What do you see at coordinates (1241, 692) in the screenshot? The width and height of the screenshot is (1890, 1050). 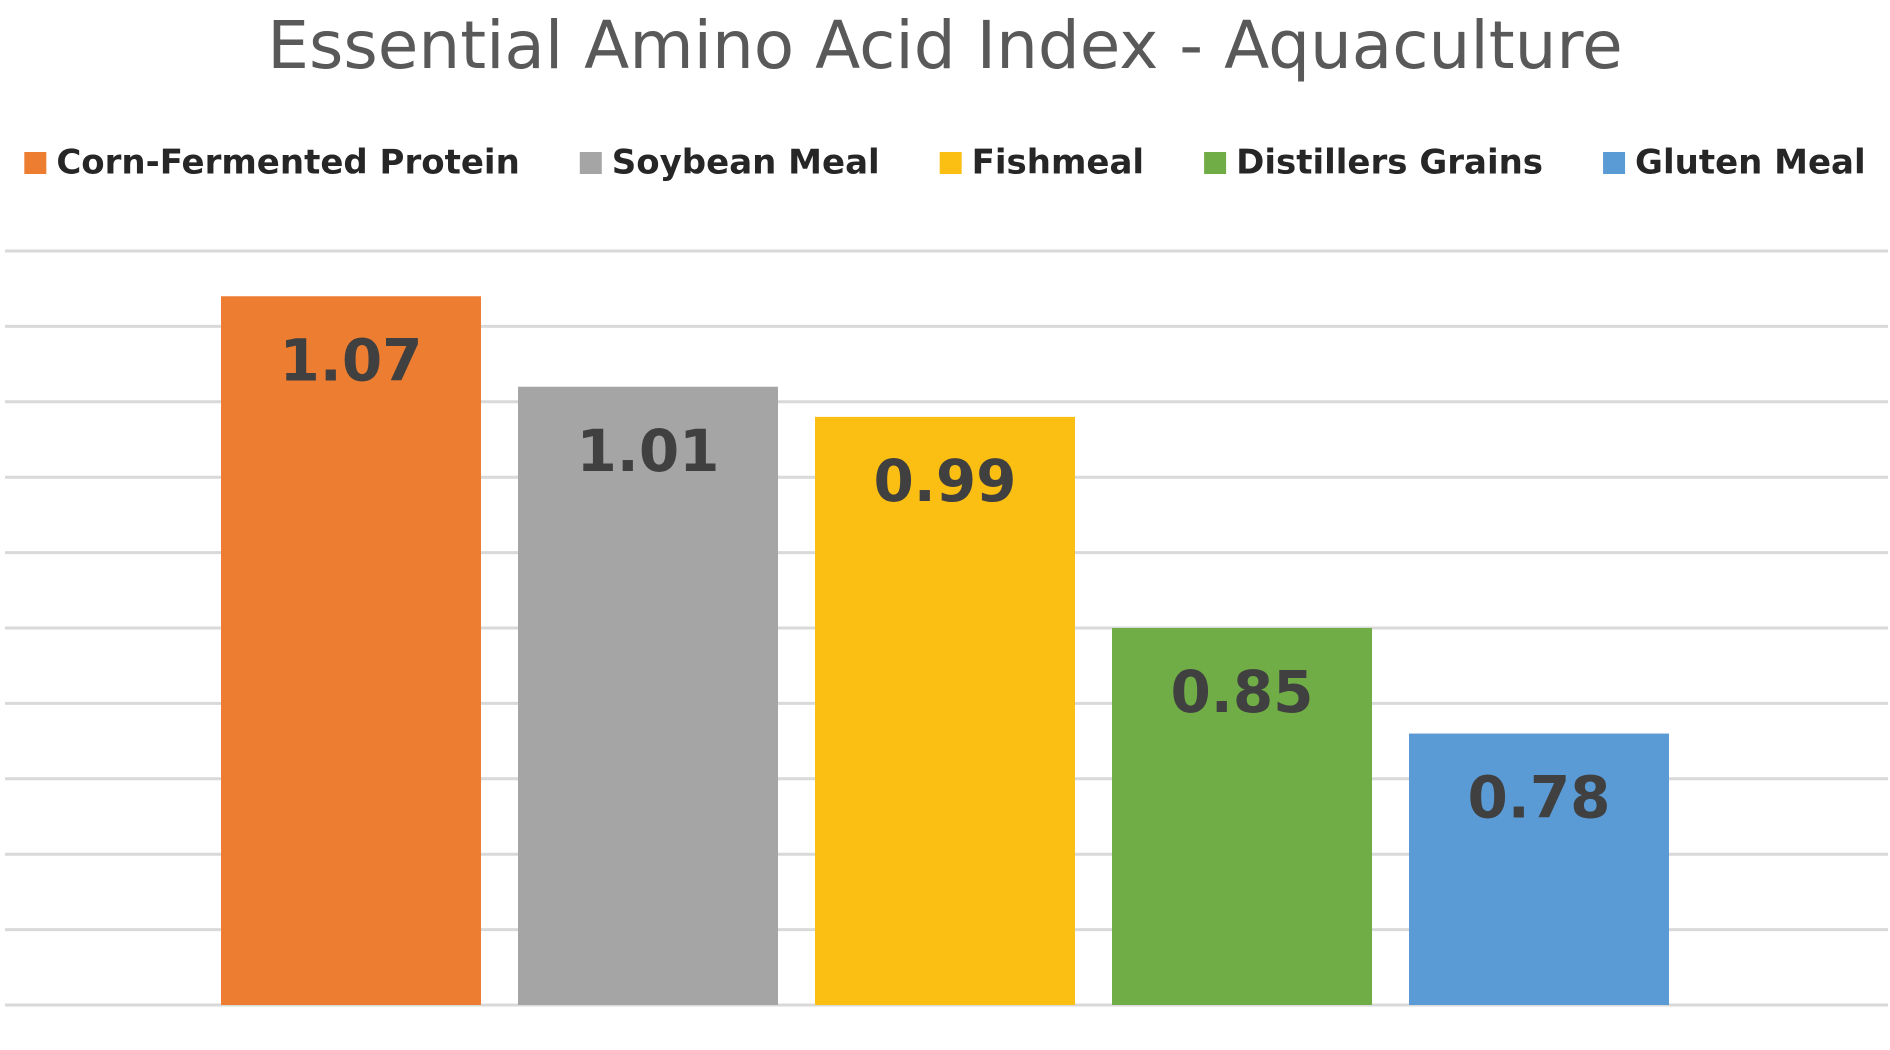 I see `value-label: 0.85` at bounding box center [1241, 692].